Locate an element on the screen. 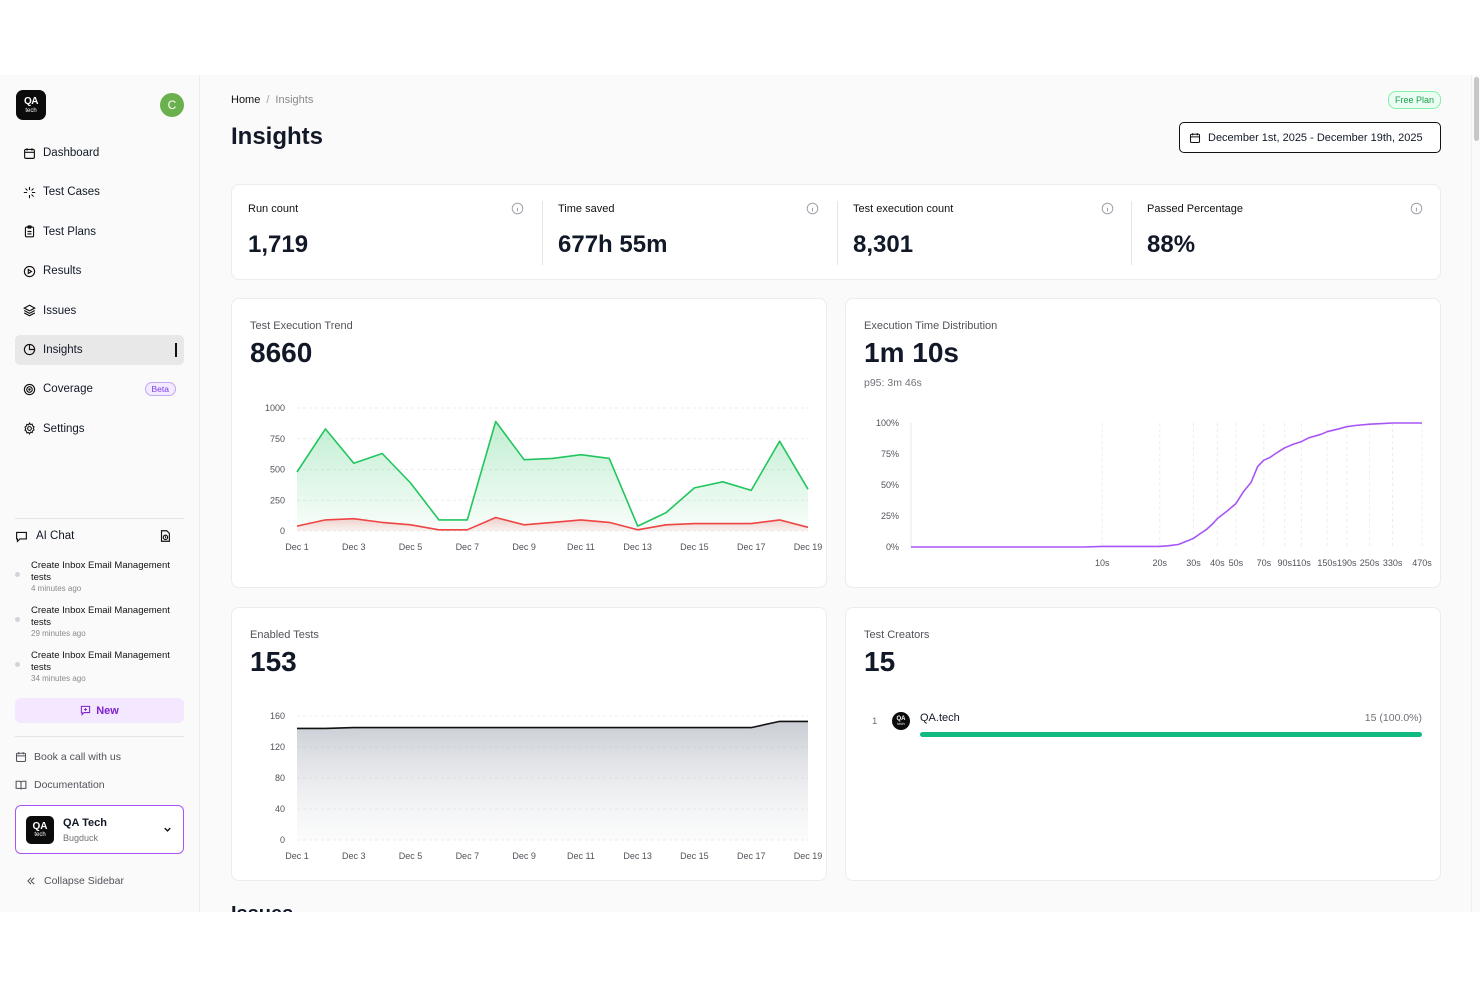 The height and width of the screenshot is (987, 1480). chevrons-left-icon is located at coordinates (31, 881).